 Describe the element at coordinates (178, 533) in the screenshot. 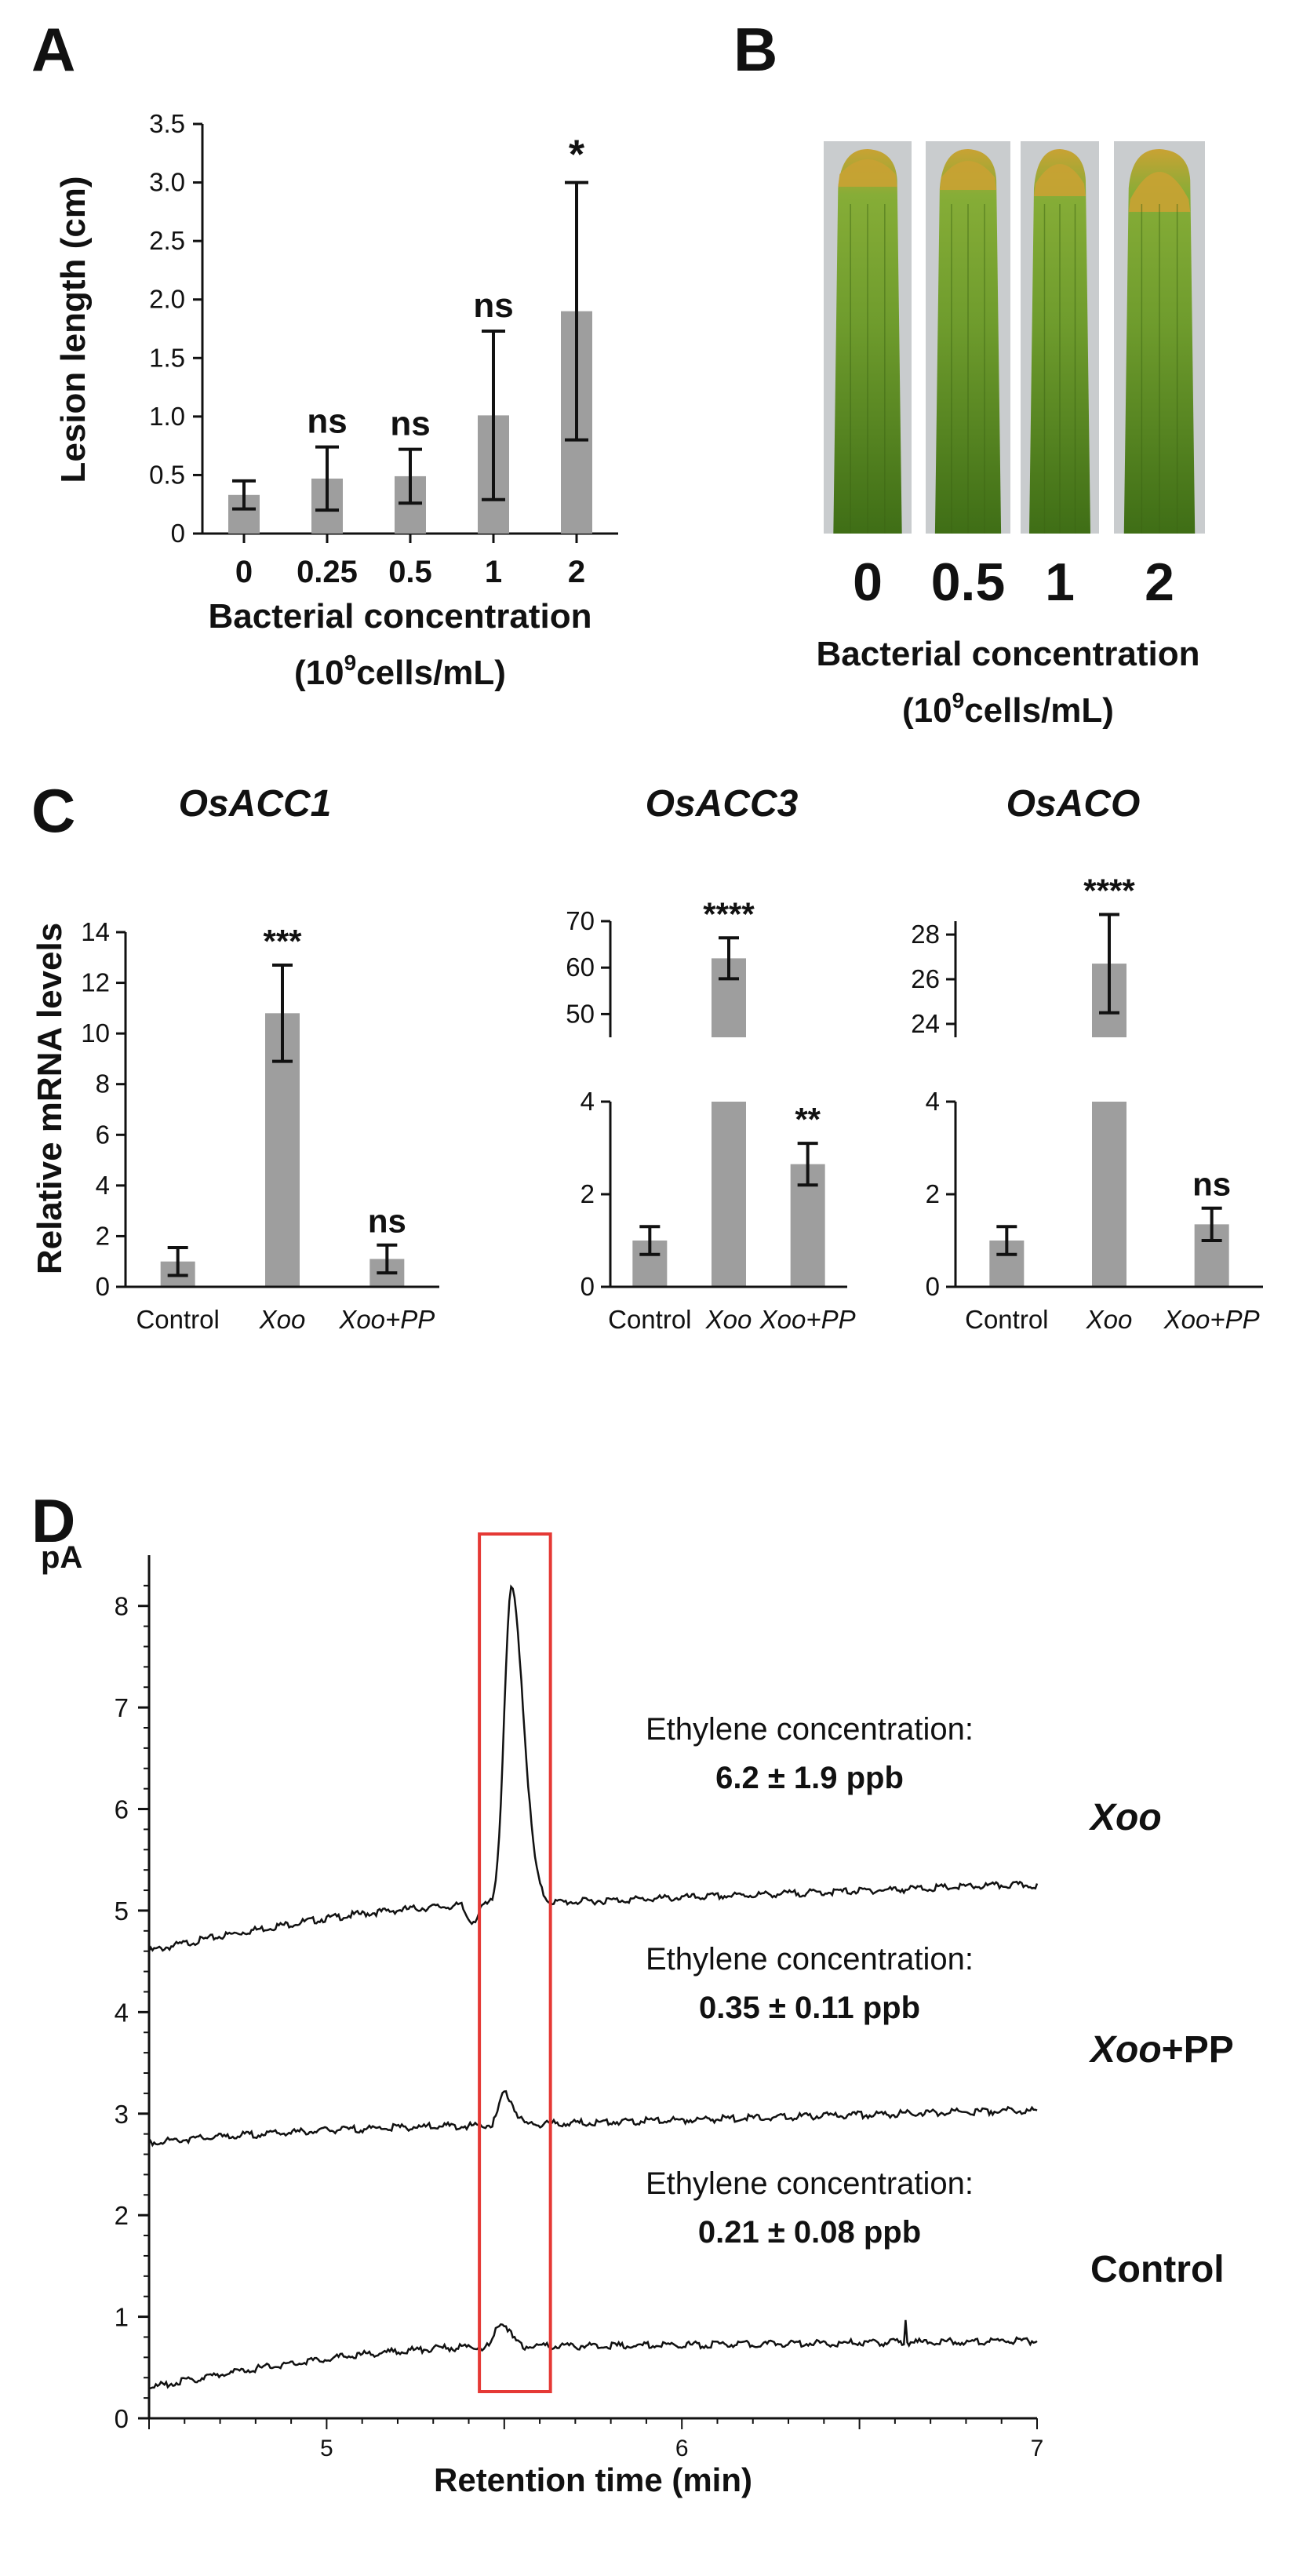

I see `a-y-tick-label: 0` at that location.